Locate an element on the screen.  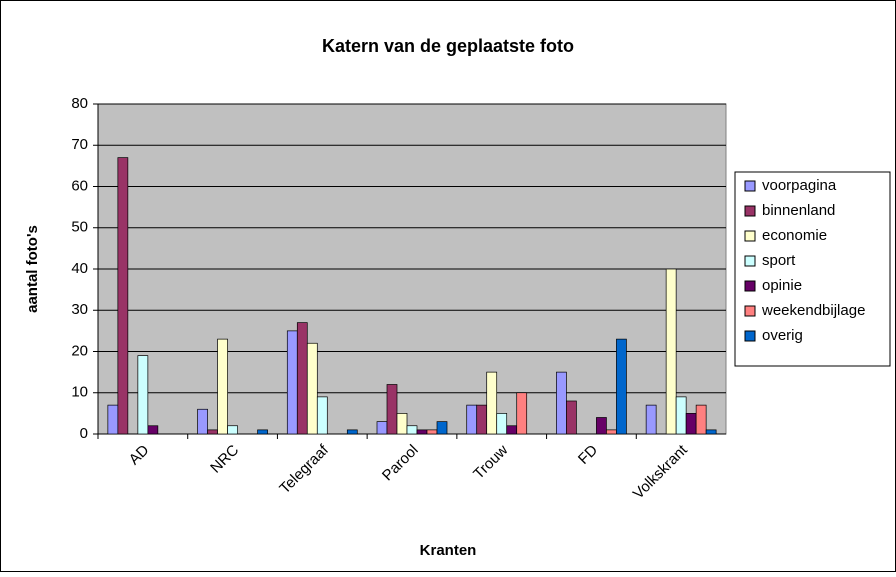
x-axis-label: Kranten is located at coordinates (448, 550).